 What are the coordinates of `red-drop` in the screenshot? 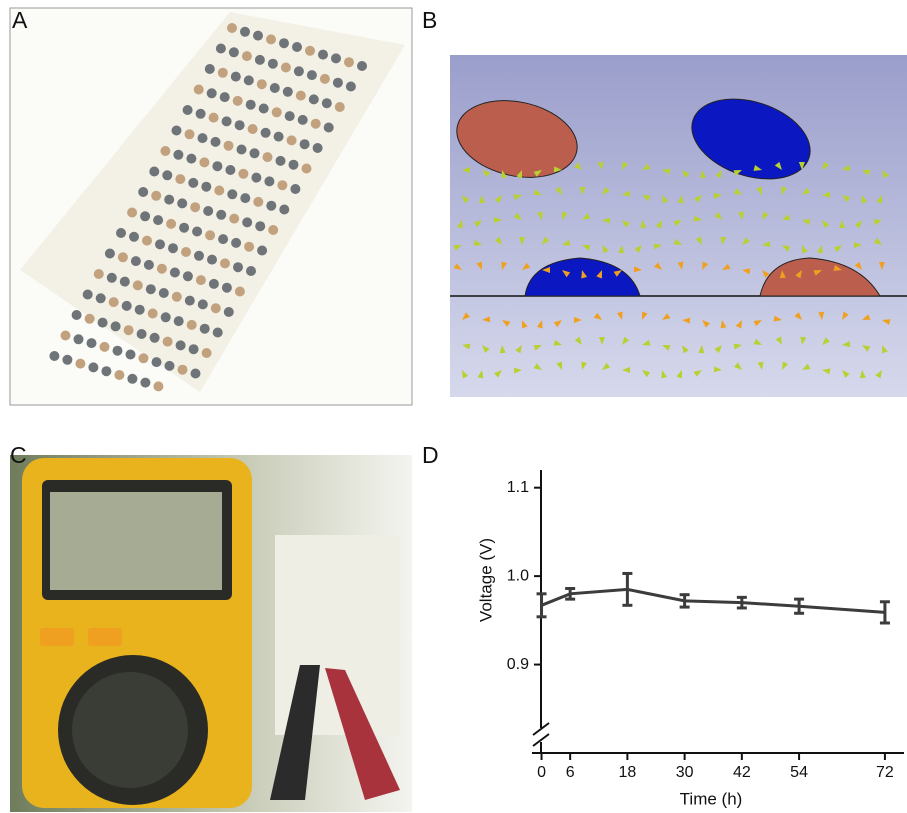 It's located at (820, 277).